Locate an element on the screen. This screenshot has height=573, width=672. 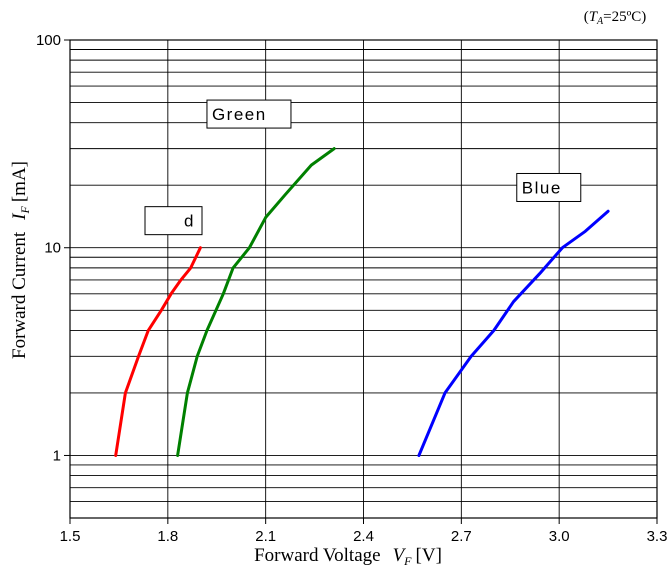
y-tick-label: 10 is located at coordinates (52, 248).